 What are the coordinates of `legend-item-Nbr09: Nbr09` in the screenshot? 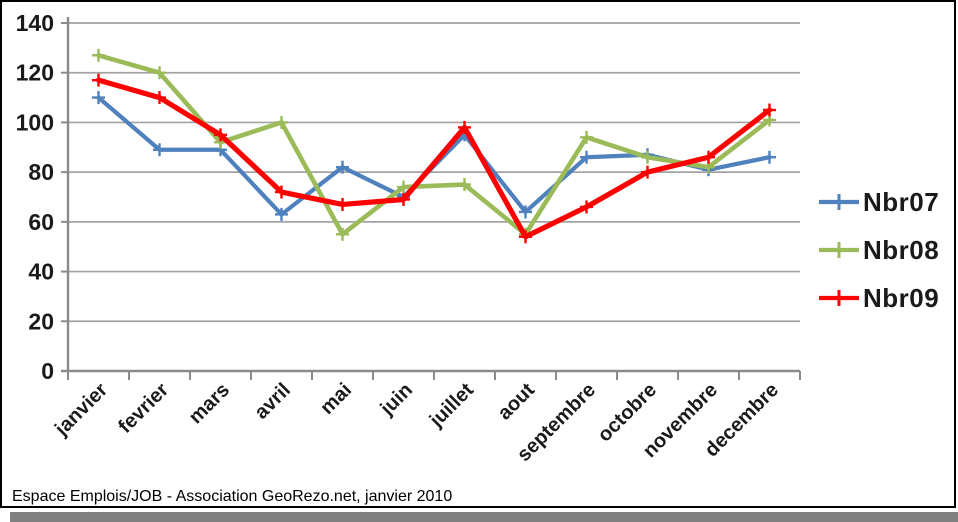 It's located at (878, 298).